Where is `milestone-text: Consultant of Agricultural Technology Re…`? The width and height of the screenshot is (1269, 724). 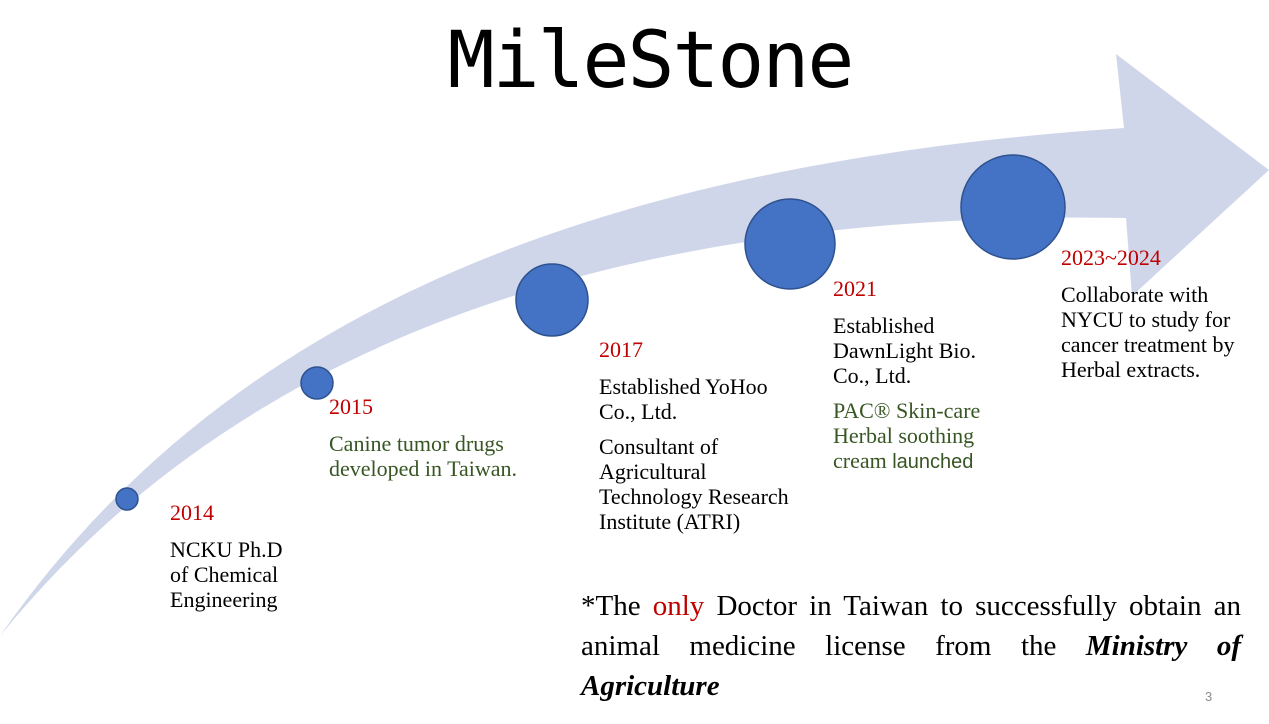
milestone-text: Consultant of Agricultural Technology Re… is located at coordinates (694, 484).